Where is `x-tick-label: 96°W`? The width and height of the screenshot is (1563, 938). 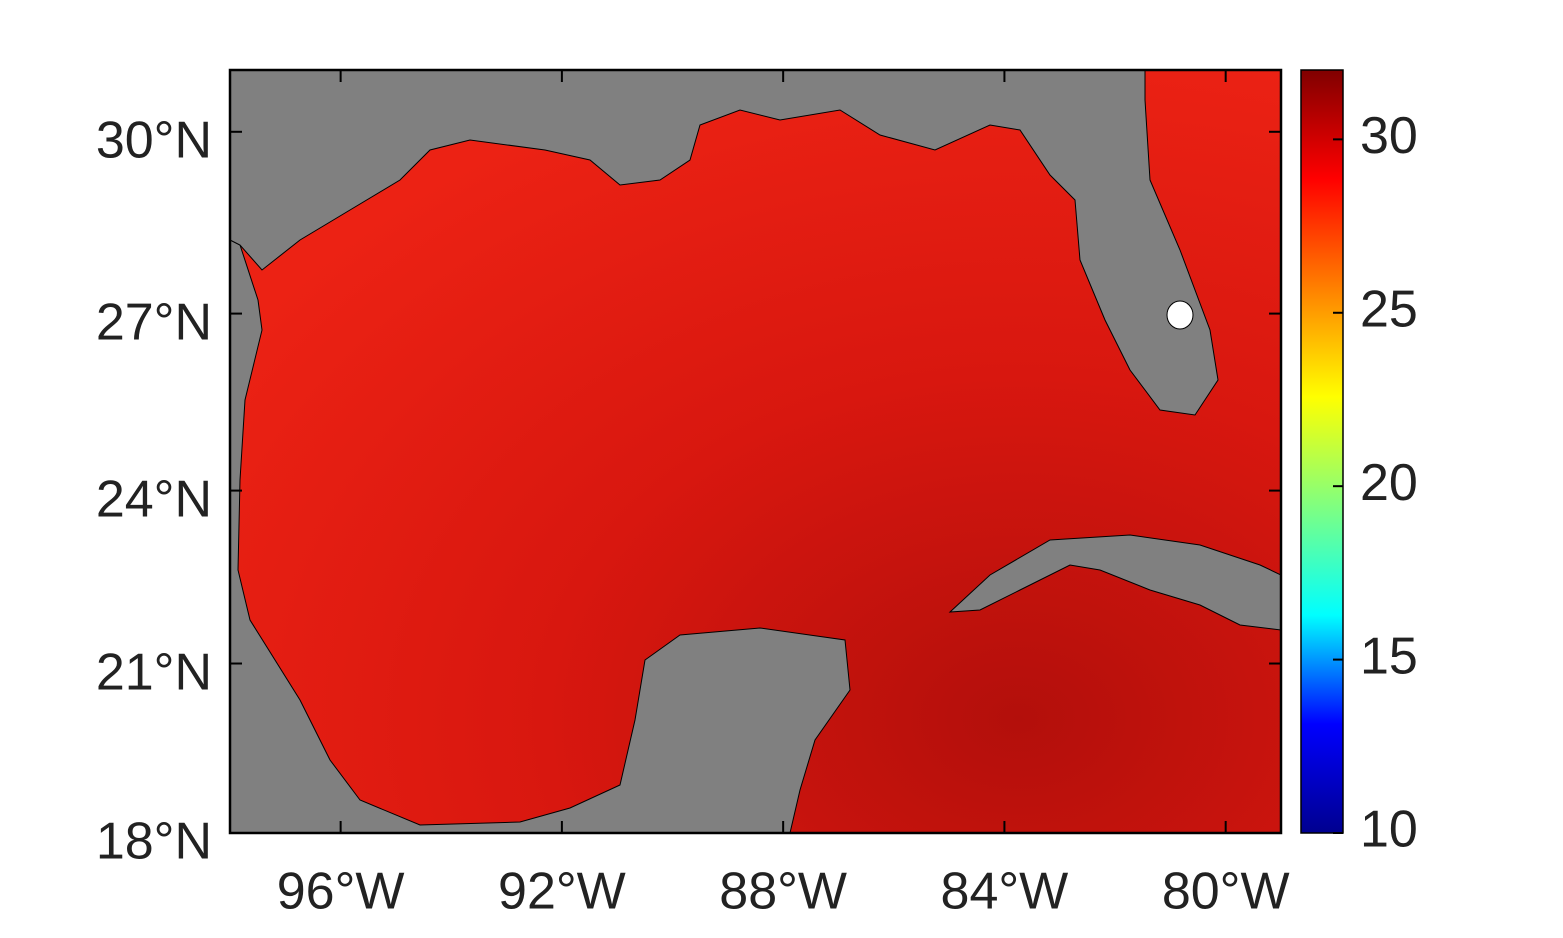 x-tick-label: 96°W is located at coordinates (341, 892).